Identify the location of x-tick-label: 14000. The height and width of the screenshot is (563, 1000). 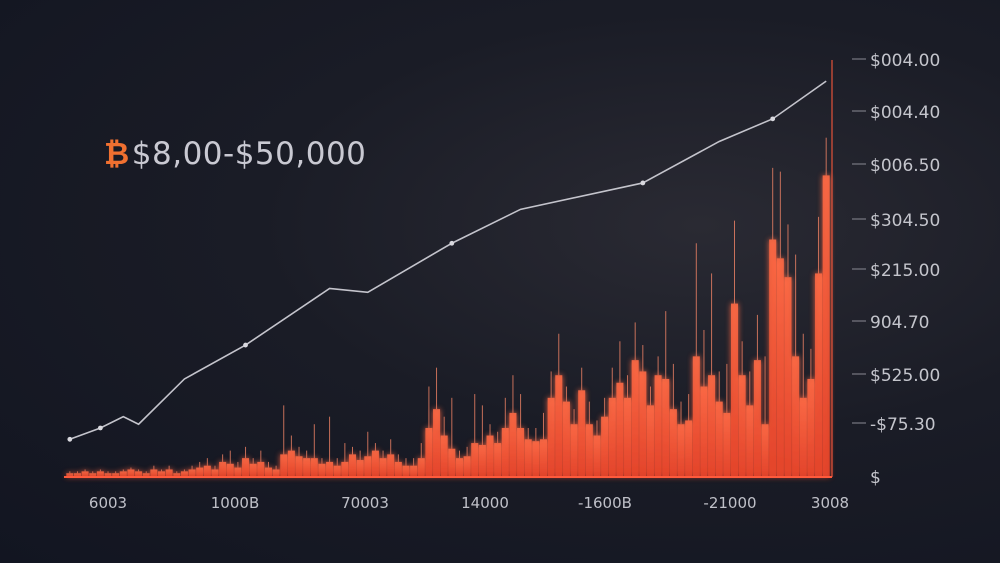
(485, 503).